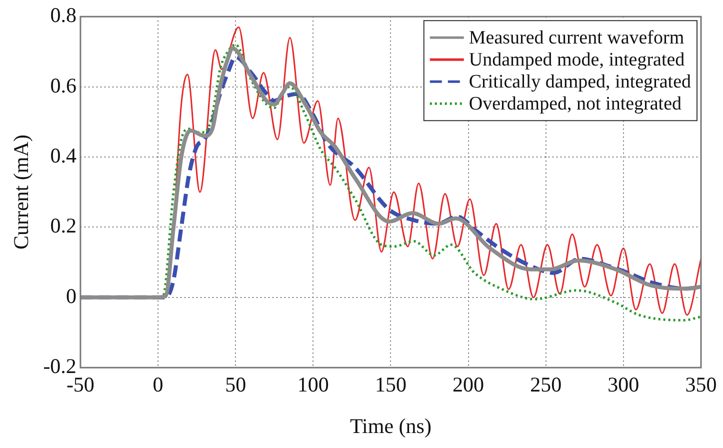 This screenshot has height=448, width=723. I want to click on y-tick-label: 0, so click(71, 296).